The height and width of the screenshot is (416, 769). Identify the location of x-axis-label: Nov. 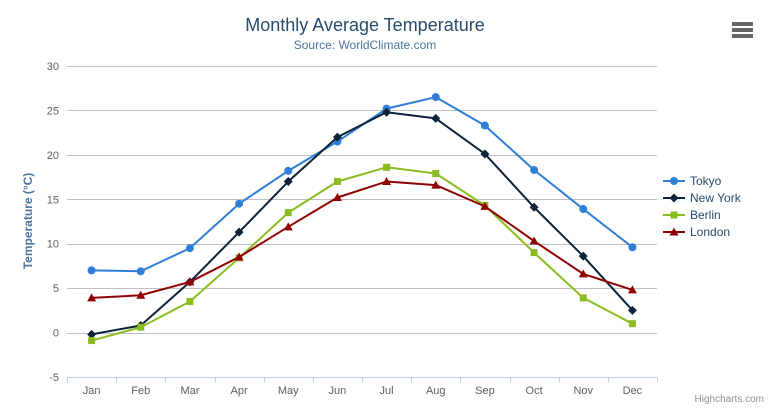
(583, 391).